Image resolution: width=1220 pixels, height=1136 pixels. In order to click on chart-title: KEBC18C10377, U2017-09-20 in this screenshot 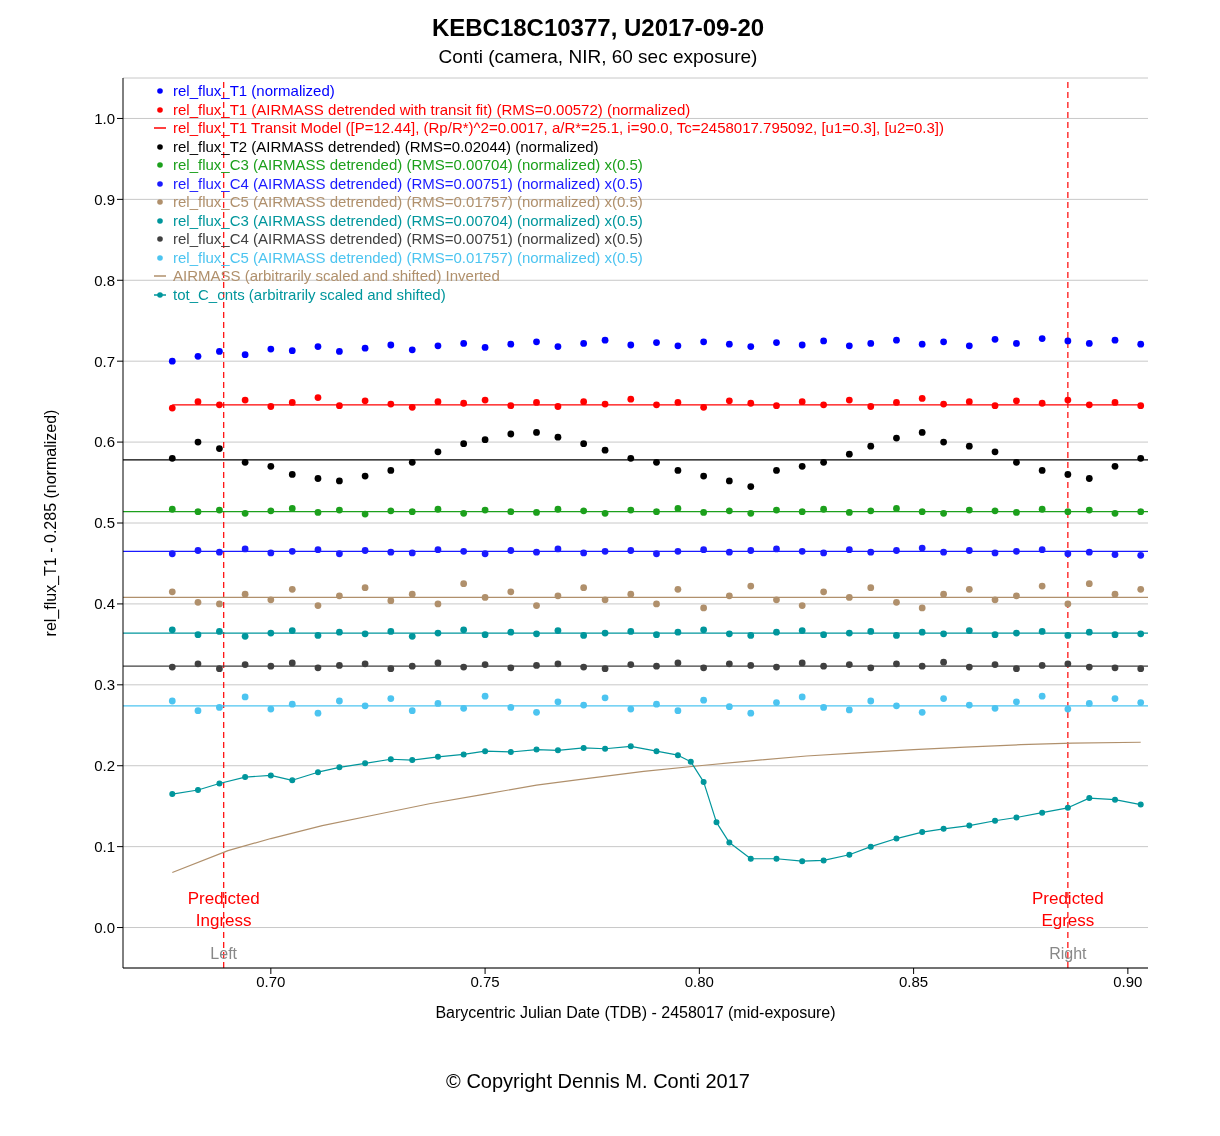, I will do `click(598, 27)`.